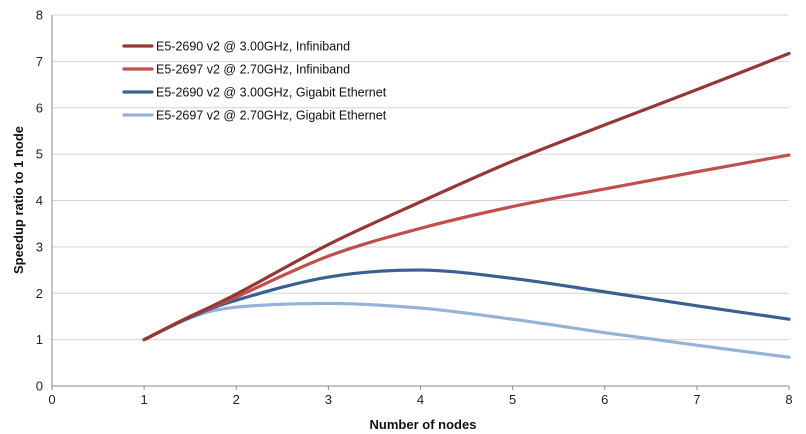 The image size is (806, 434). I want to click on x-tick-label: 2, so click(236, 399).